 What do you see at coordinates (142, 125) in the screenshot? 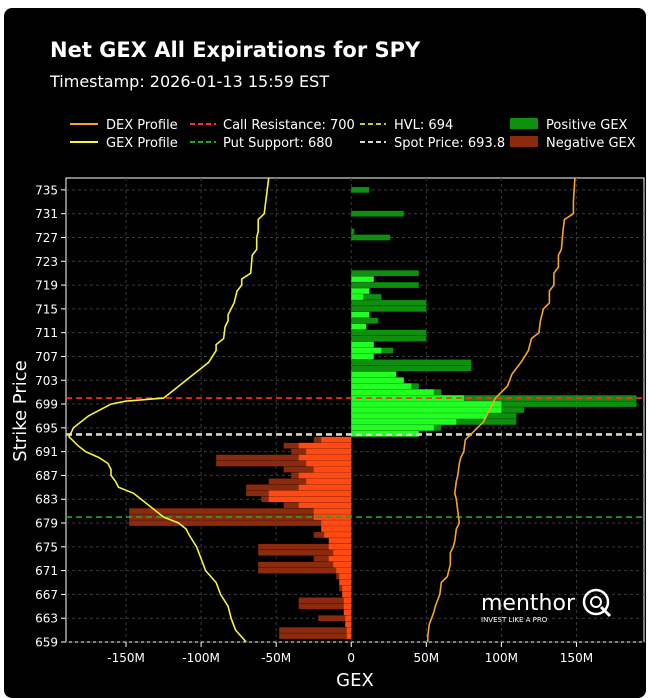
I see `legend-dex-label: DEX Profile` at bounding box center [142, 125].